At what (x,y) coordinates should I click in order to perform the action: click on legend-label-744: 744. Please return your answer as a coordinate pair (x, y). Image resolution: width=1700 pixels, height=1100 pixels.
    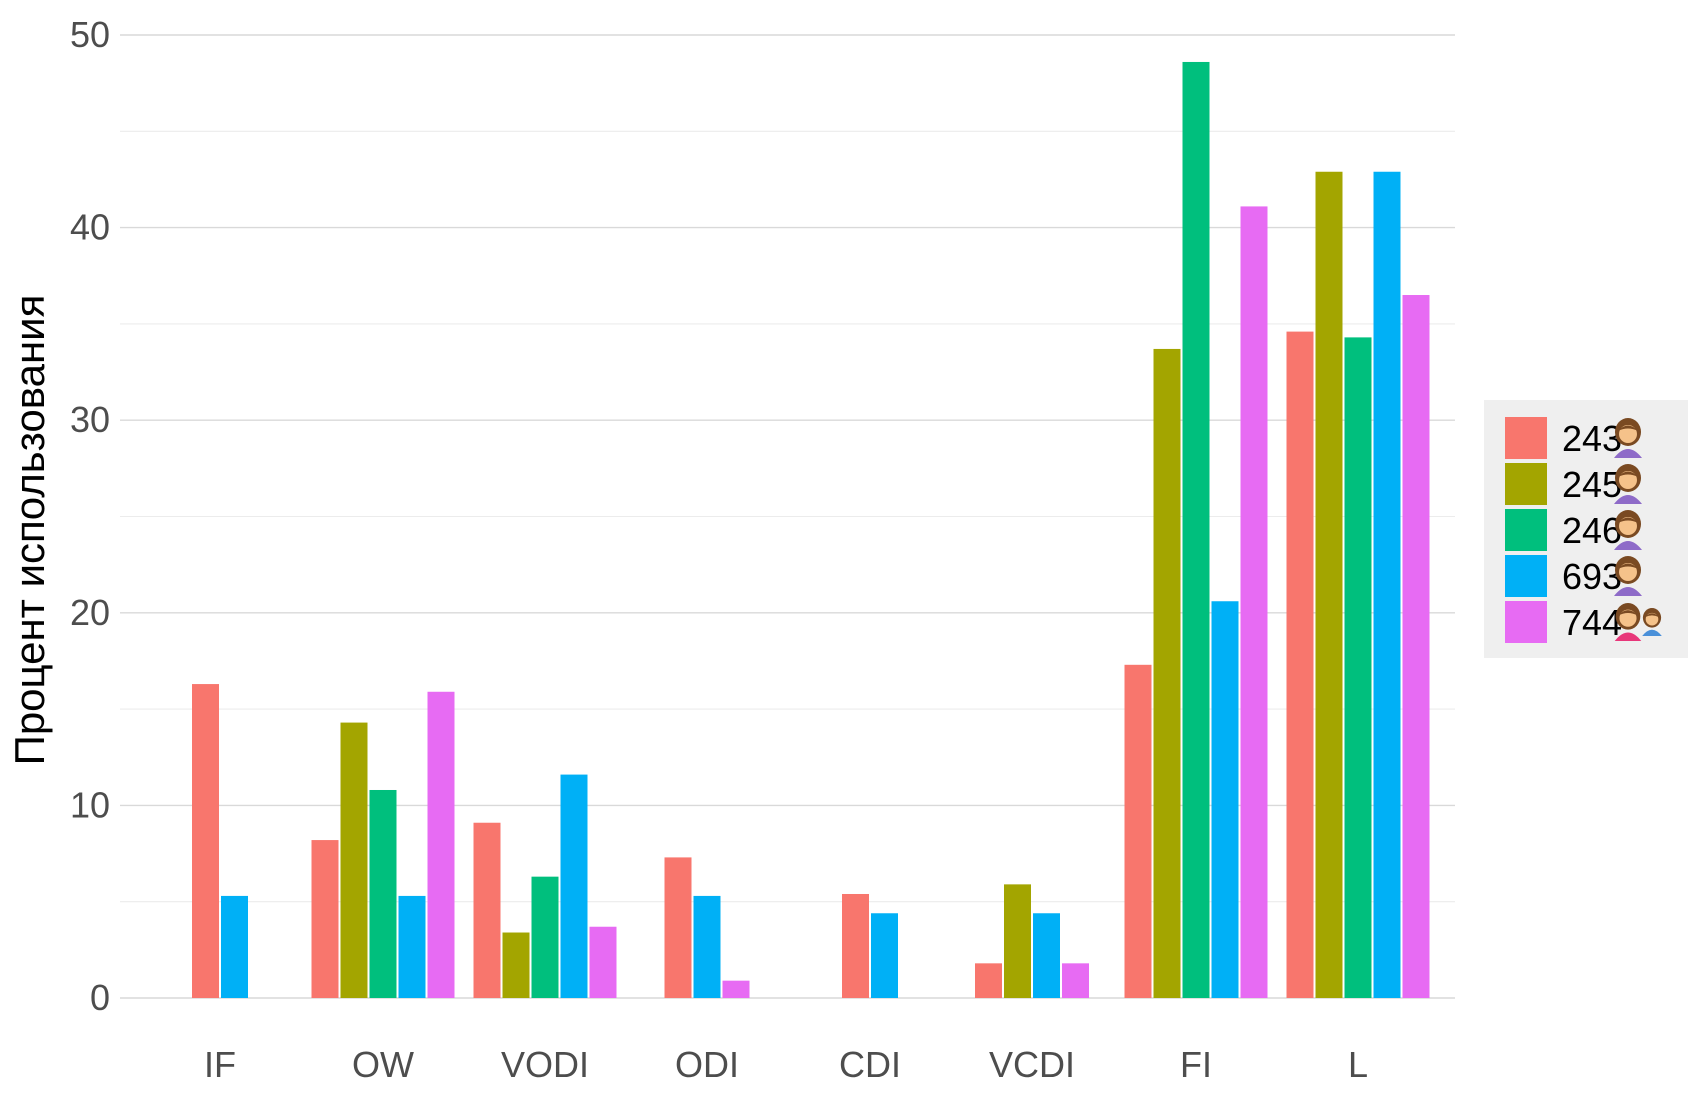
    Looking at the image, I should click on (1592, 622).